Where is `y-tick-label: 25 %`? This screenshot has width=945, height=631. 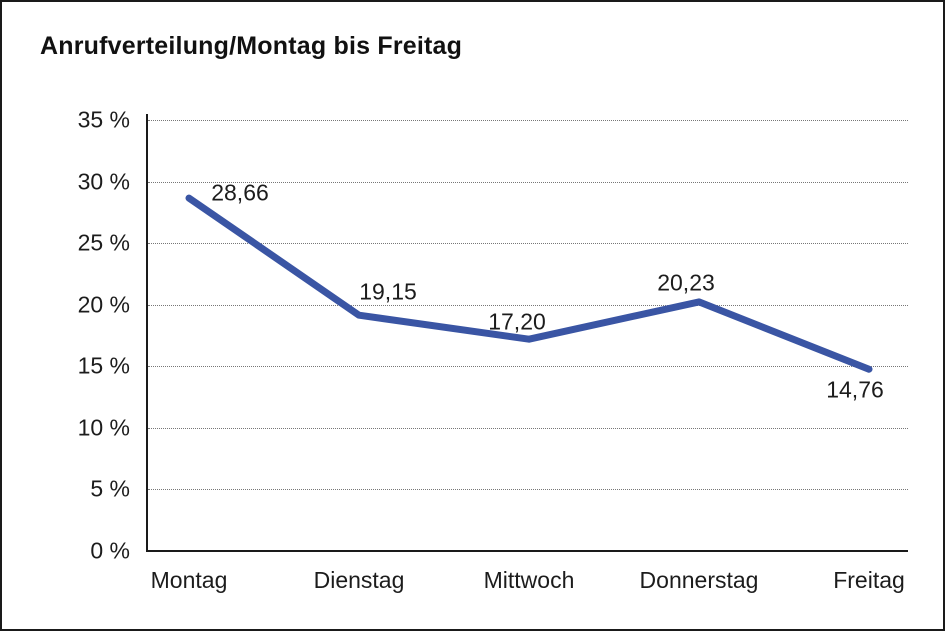 y-tick-label: 25 % is located at coordinates (103, 242).